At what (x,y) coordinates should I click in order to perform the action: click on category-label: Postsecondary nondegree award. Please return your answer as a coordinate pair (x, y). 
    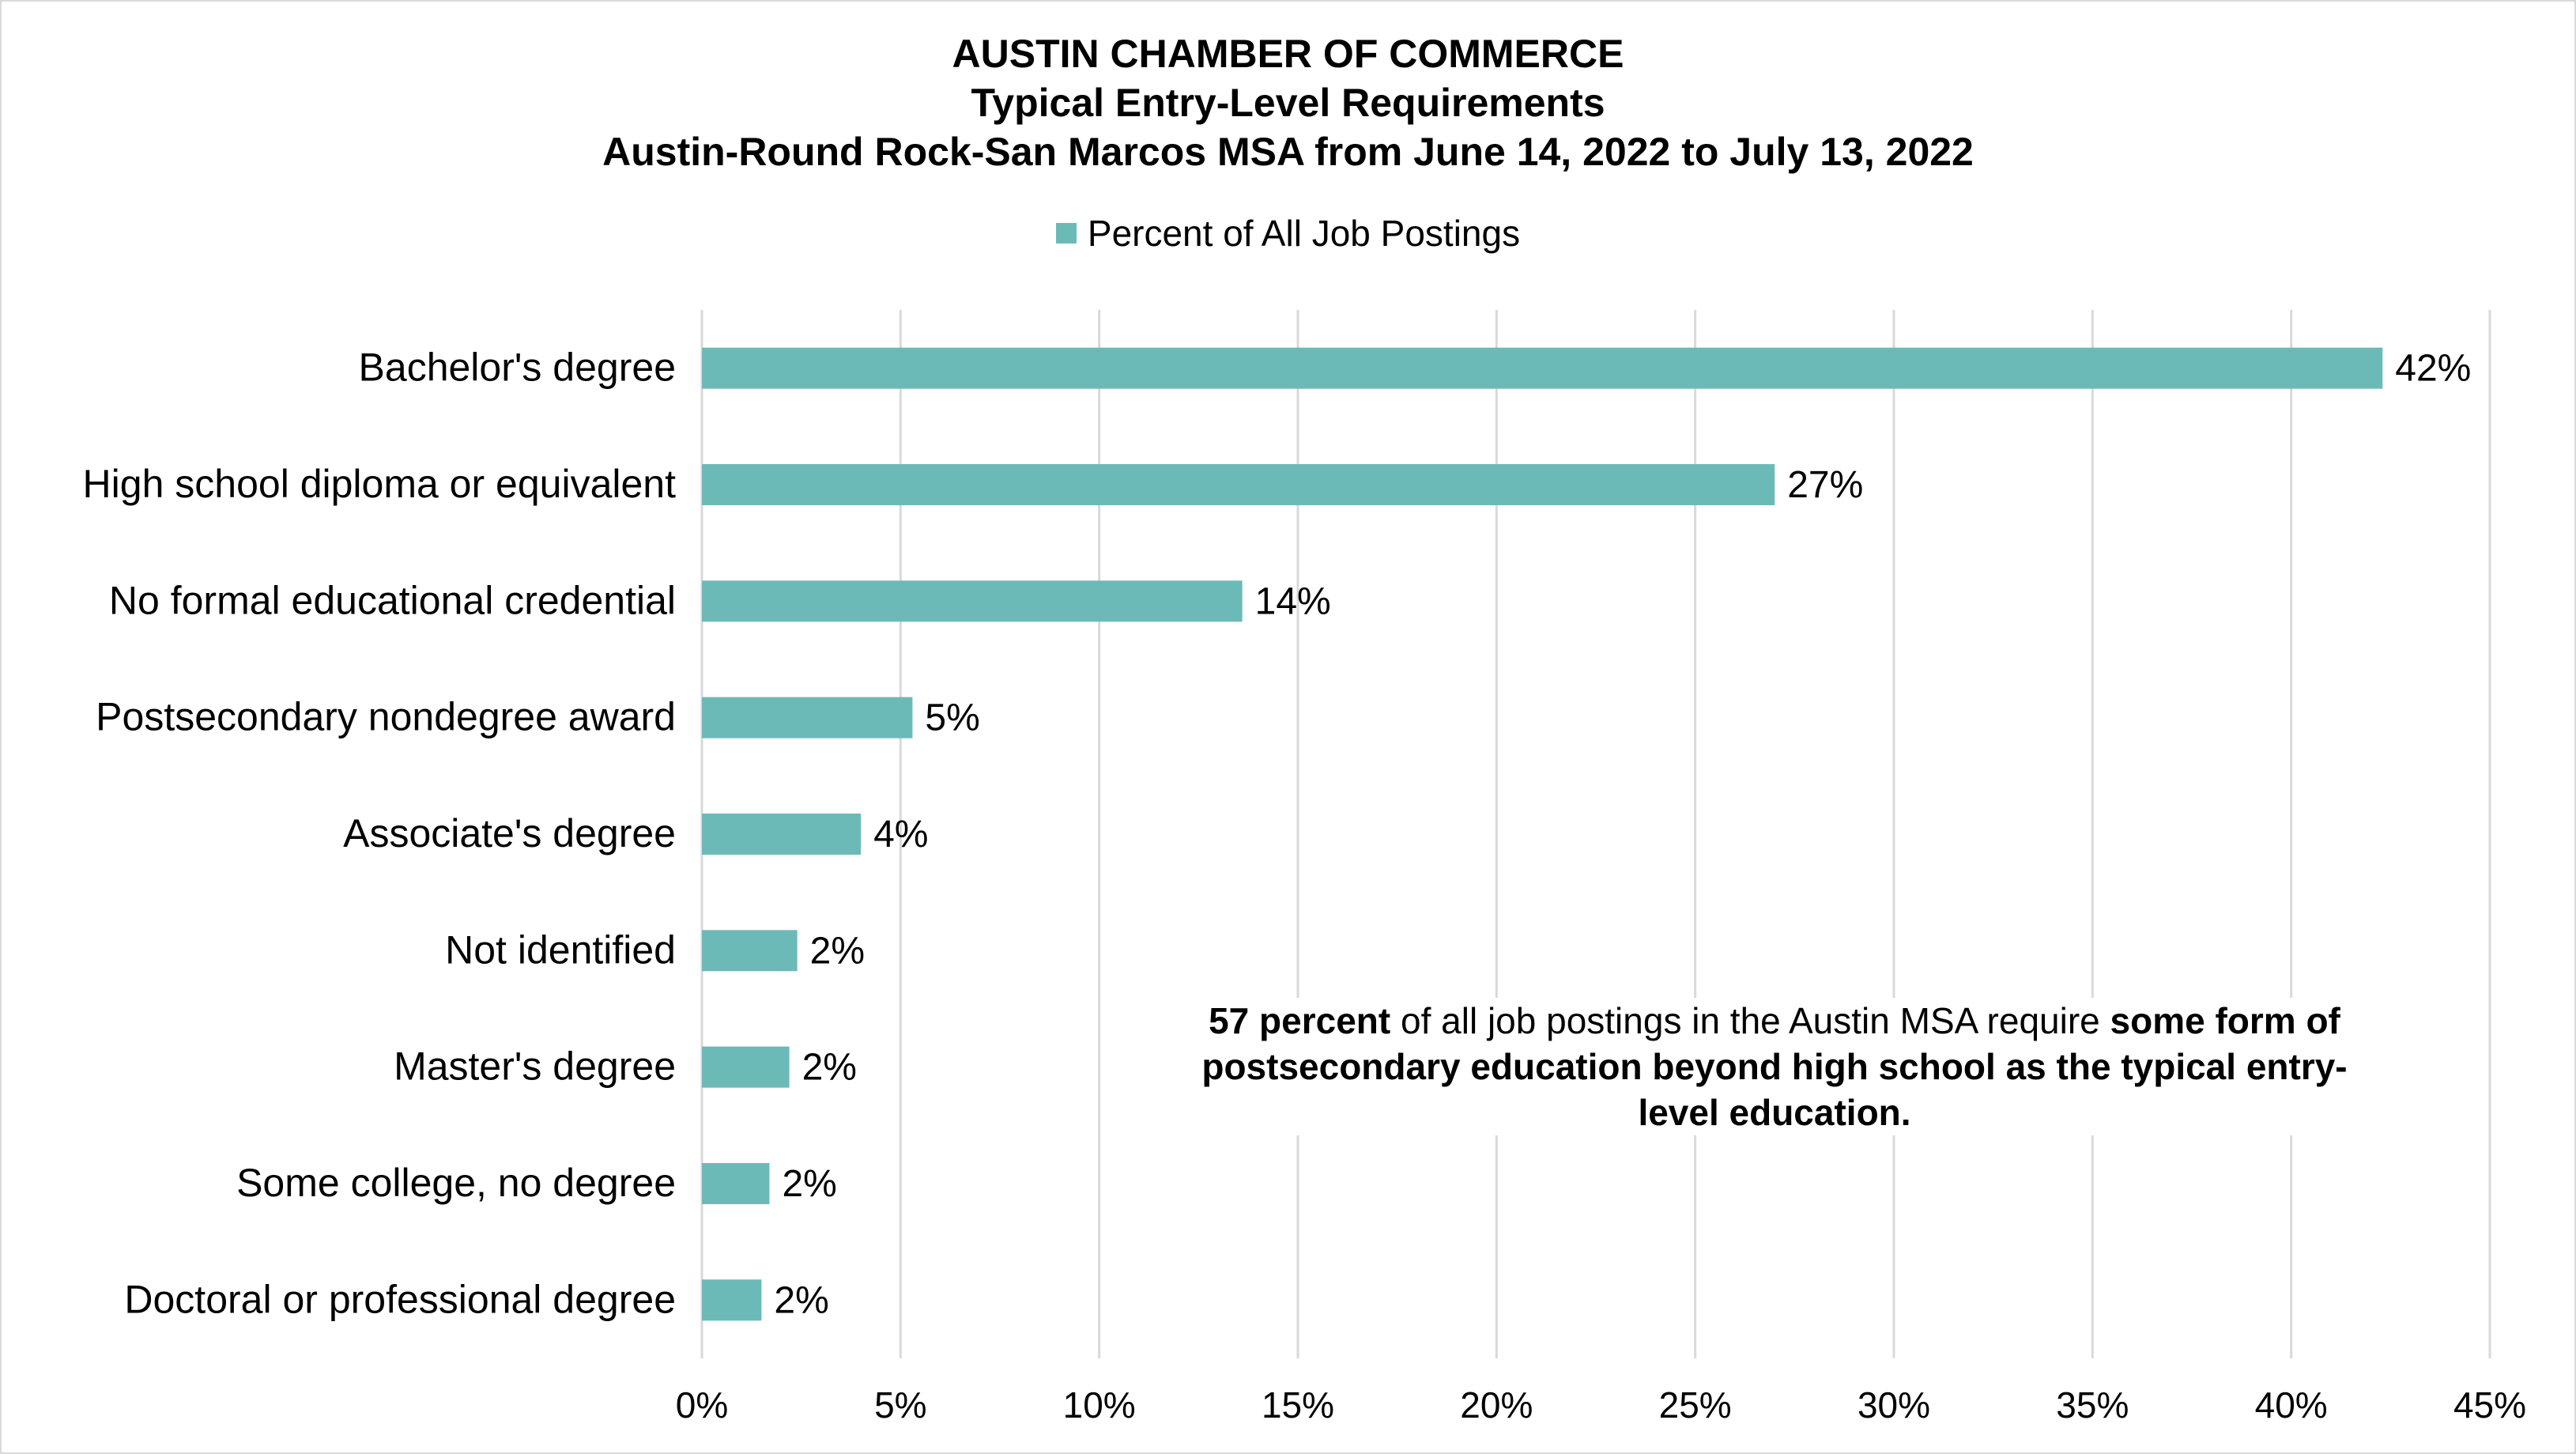
    Looking at the image, I should click on (386, 717).